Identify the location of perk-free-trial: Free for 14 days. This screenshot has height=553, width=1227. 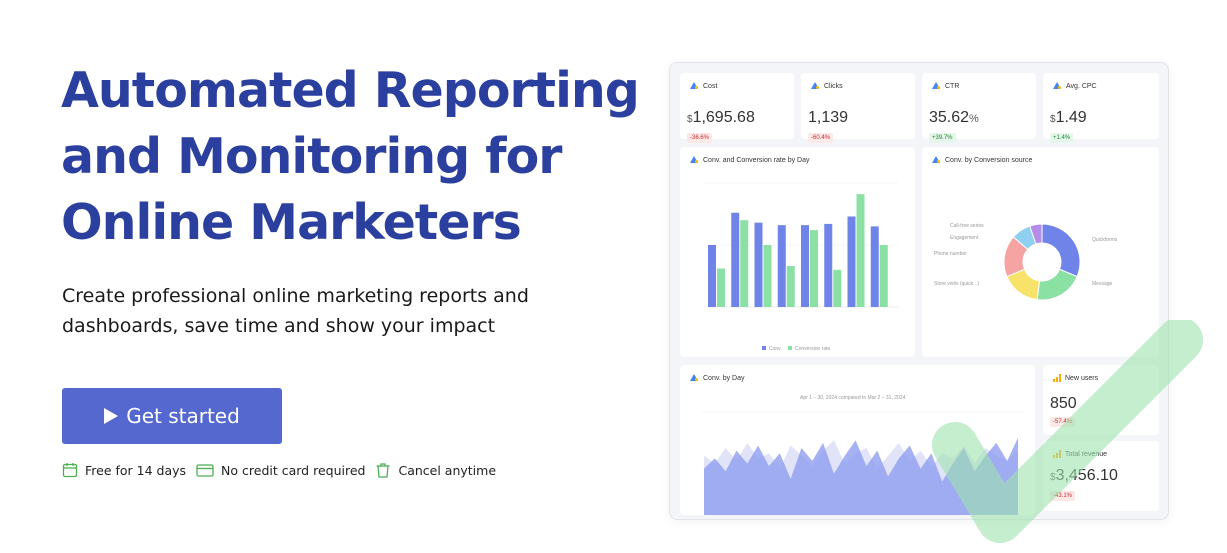
(124, 470).